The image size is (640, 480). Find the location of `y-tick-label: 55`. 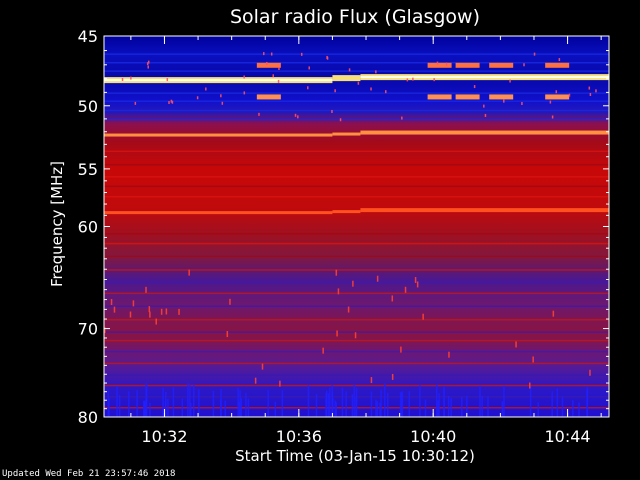

y-tick-label: 55 is located at coordinates (88, 169).